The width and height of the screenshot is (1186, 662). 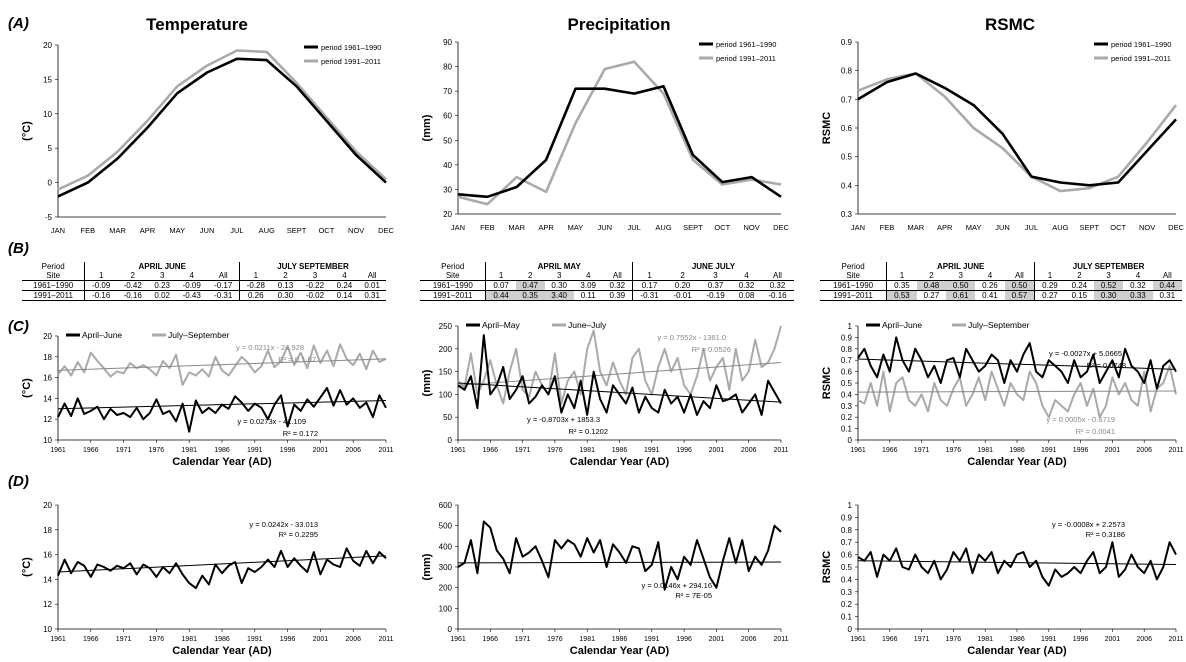 I want to click on y-tick-label: 200, so click(x=446, y=588).